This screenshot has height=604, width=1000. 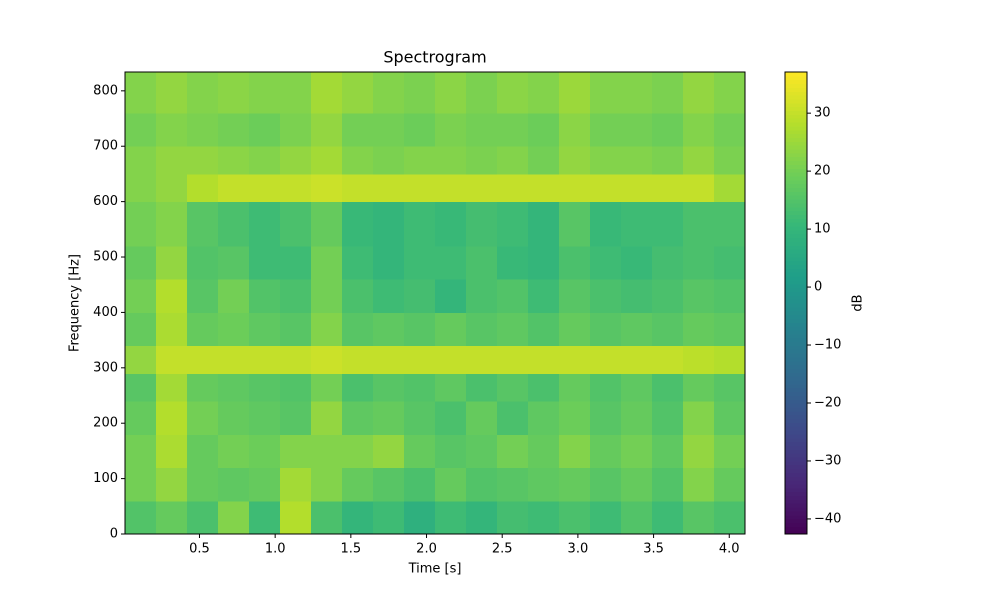 I want to click on y-tick-label: 300, so click(x=105, y=367).